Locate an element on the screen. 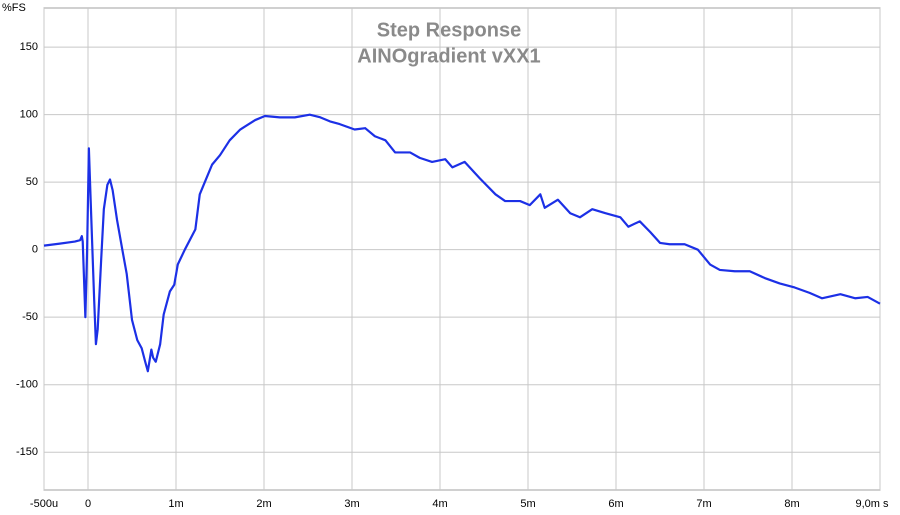 Image resolution: width=900 pixels, height=515 pixels. y-tick-label: 50 is located at coordinates (32, 182).